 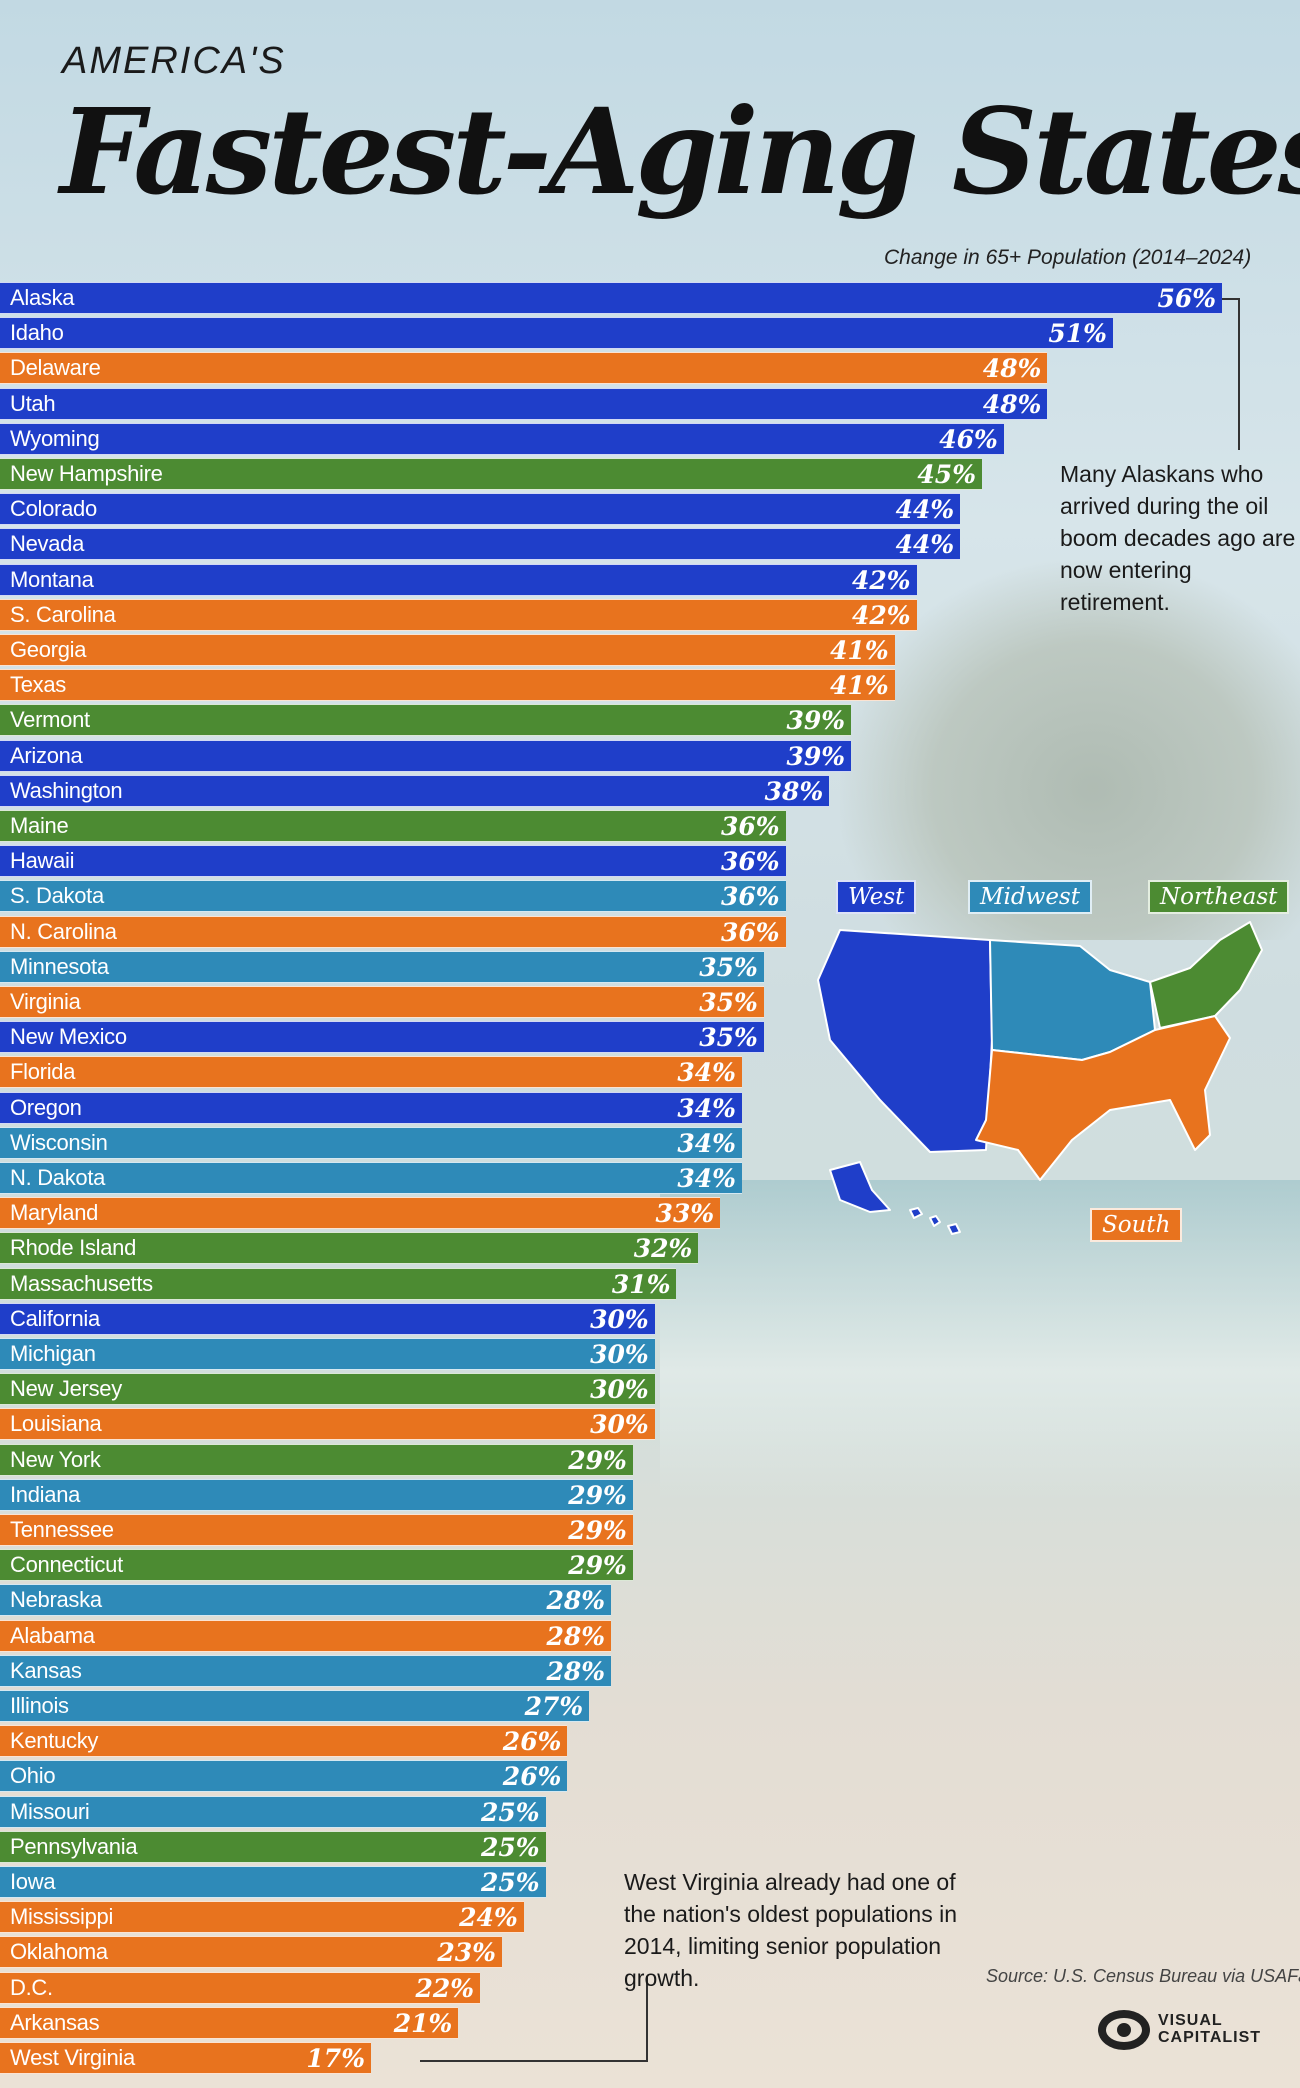 What do you see at coordinates (554, 1706) in the screenshot?
I see `bar-value-label: 27%` at bounding box center [554, 1706].